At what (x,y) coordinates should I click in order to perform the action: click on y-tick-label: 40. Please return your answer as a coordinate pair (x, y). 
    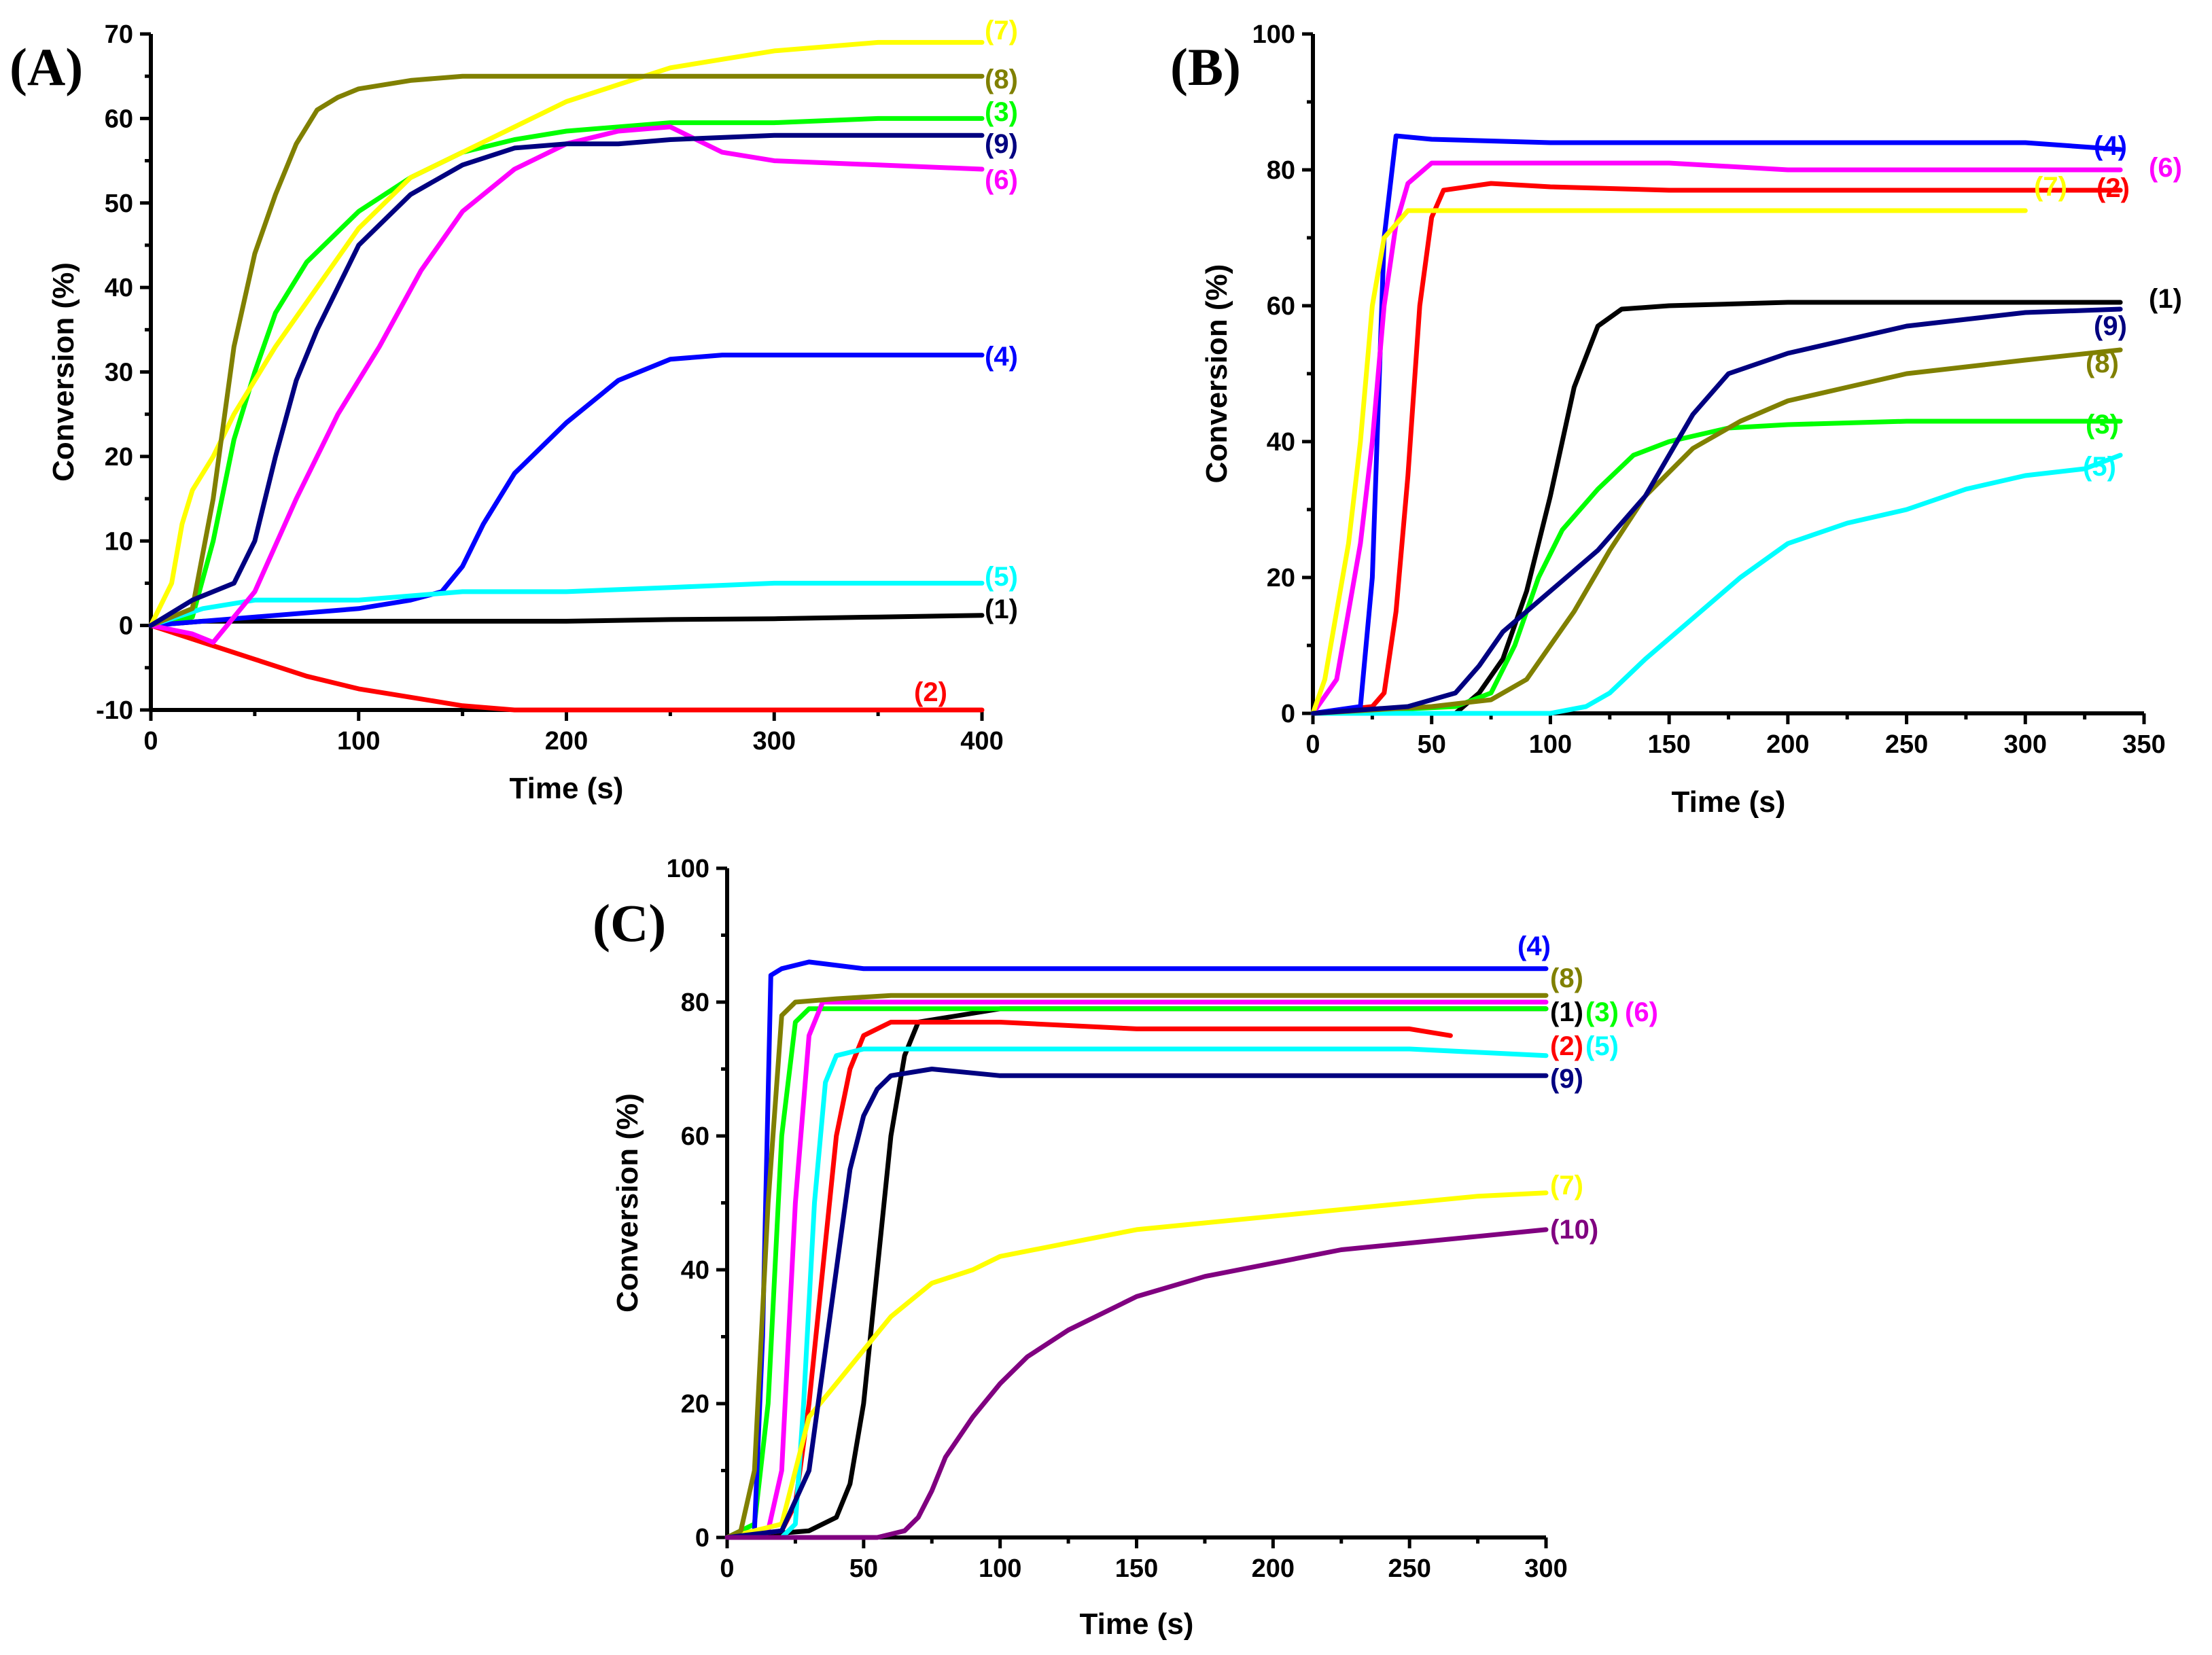
    Looking at the image, I should click on (695, 1270).